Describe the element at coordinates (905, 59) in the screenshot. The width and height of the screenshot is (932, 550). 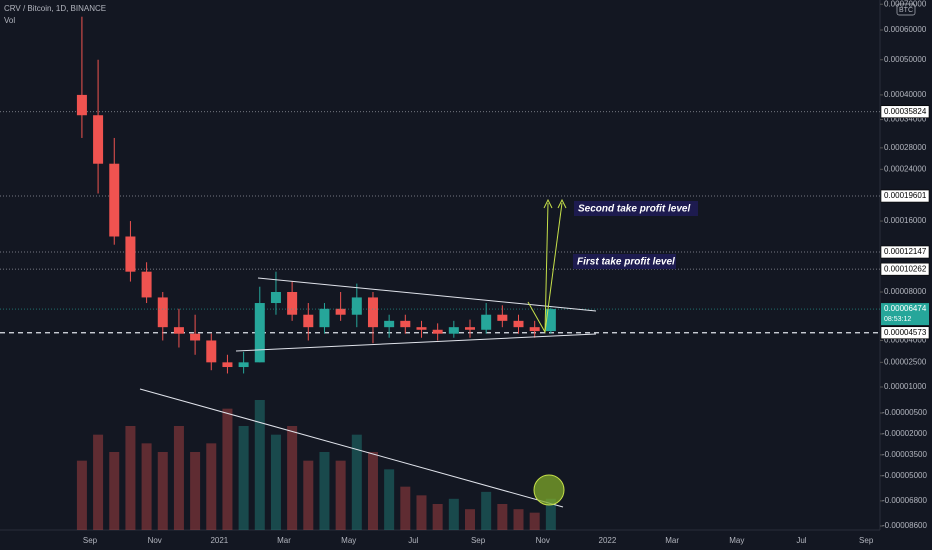
I see `y-tick-label: 0.00050000` at that location.